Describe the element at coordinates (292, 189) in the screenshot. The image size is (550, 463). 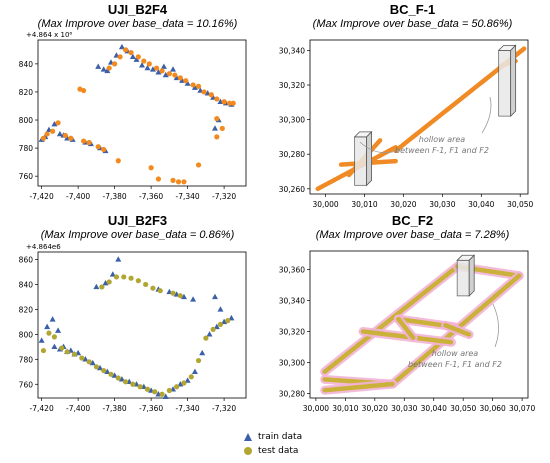
I see `y-tick-label: 30,260` at that location.